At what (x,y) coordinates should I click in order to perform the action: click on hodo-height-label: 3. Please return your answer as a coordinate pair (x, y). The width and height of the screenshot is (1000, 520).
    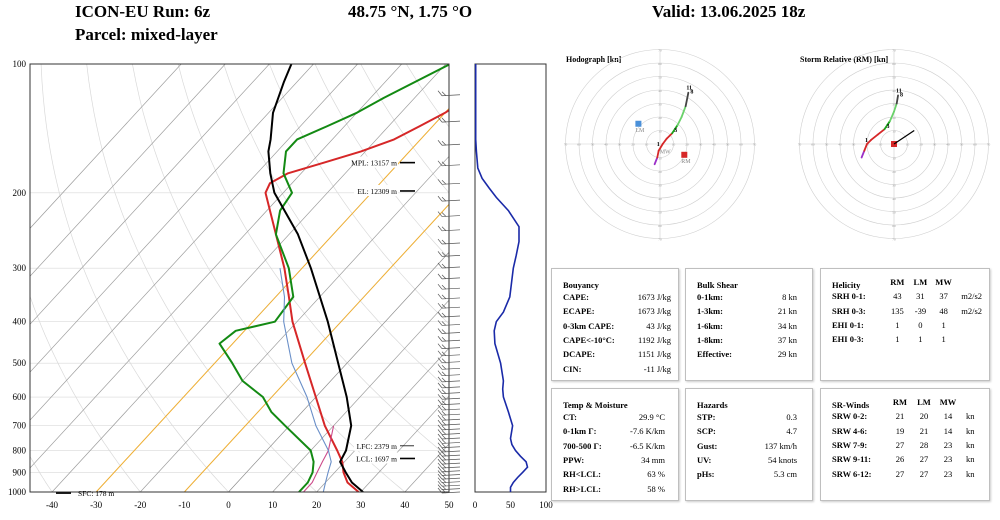
    Looking at the image, I should click on (675, 131).